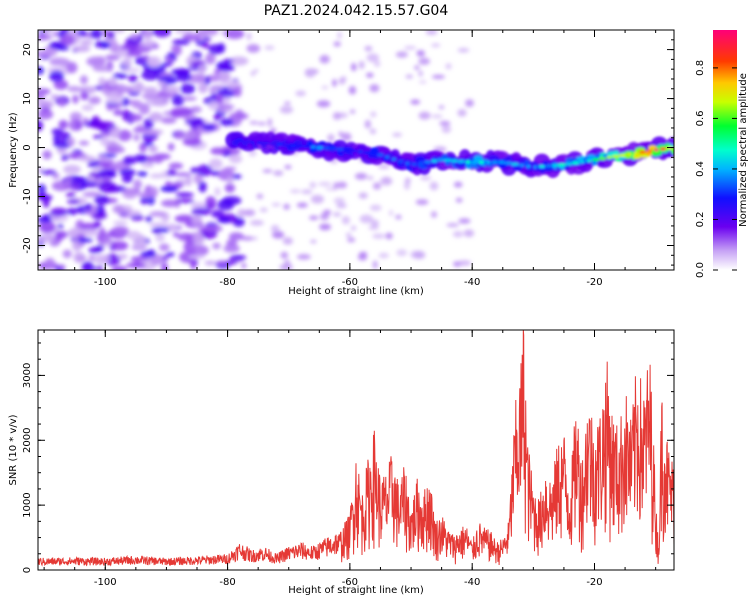 The height and width of the screenshot is (600, 750). I want to click on spectrogram-x-tick-label: -80, so click(227, 282).